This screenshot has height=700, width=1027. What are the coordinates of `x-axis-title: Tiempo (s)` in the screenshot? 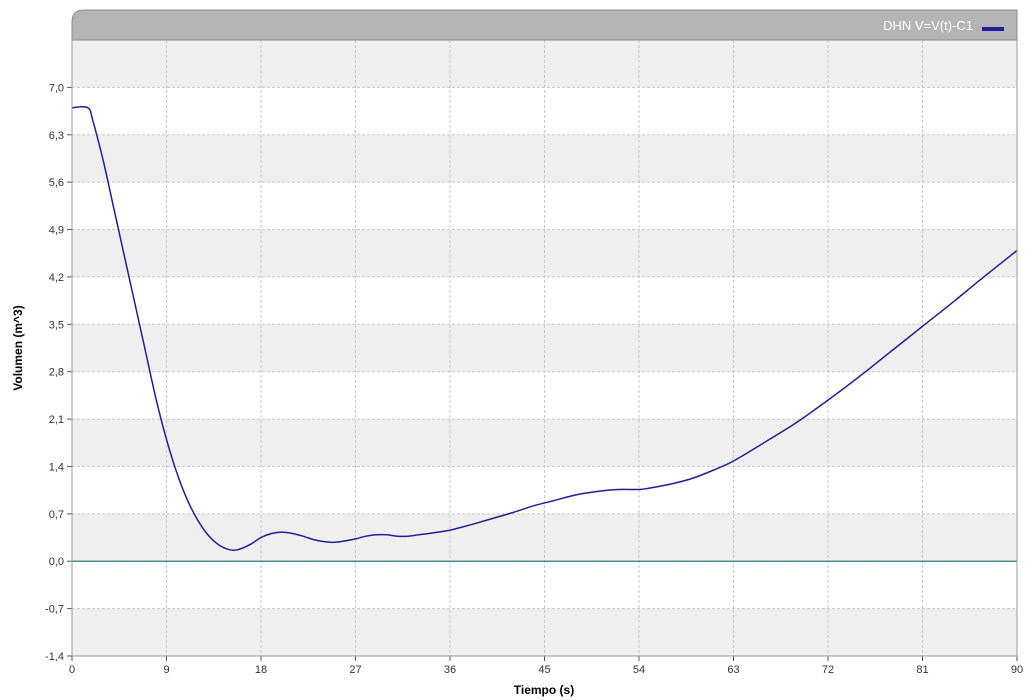 It's located at (544, 690).